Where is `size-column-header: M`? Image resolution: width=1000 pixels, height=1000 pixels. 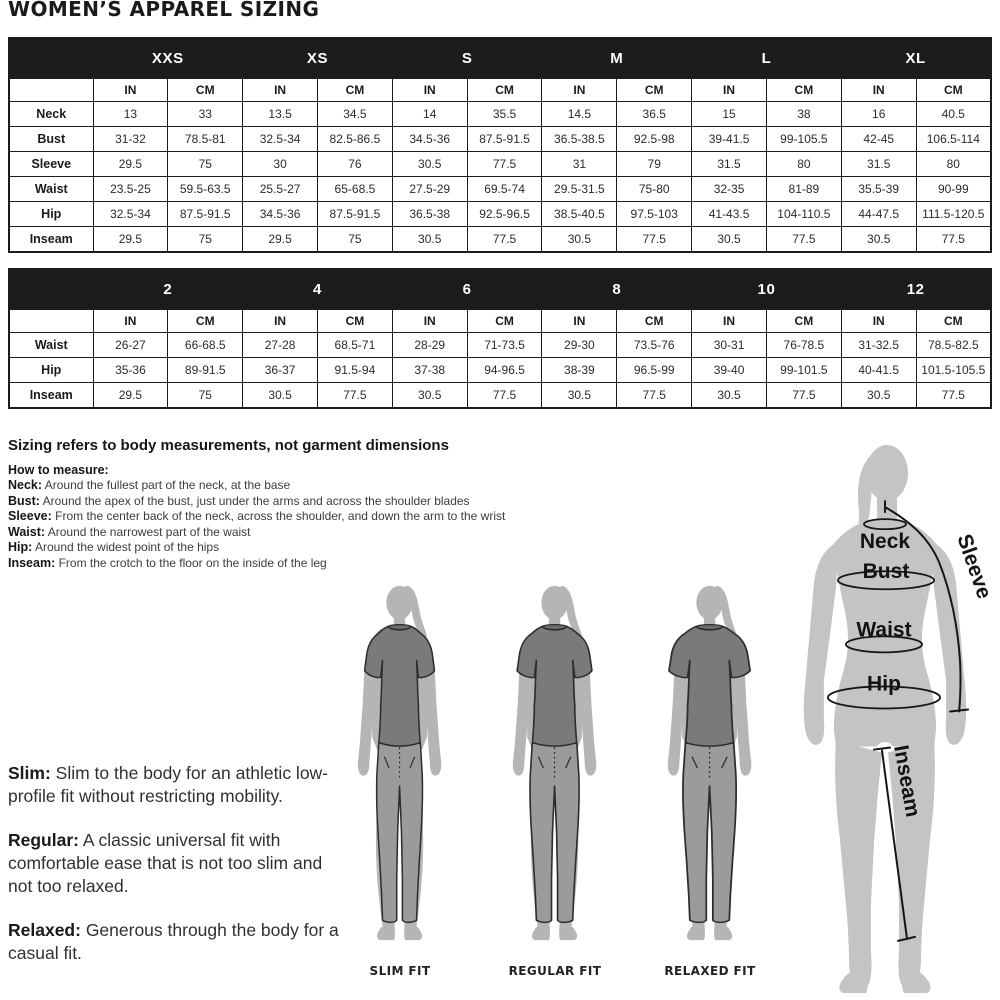
size-column-header: M is located at coordinates (616, 58).